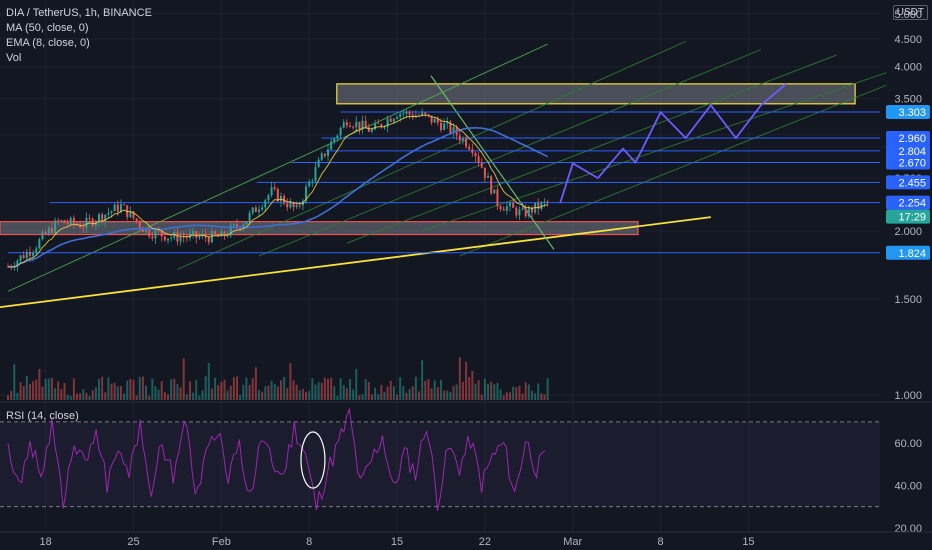 The height and width of the screenshot is (550, 932). Describe the element at coordinates (309, 542) in the screenshot. I see `time-tick-label: 8` at that location.